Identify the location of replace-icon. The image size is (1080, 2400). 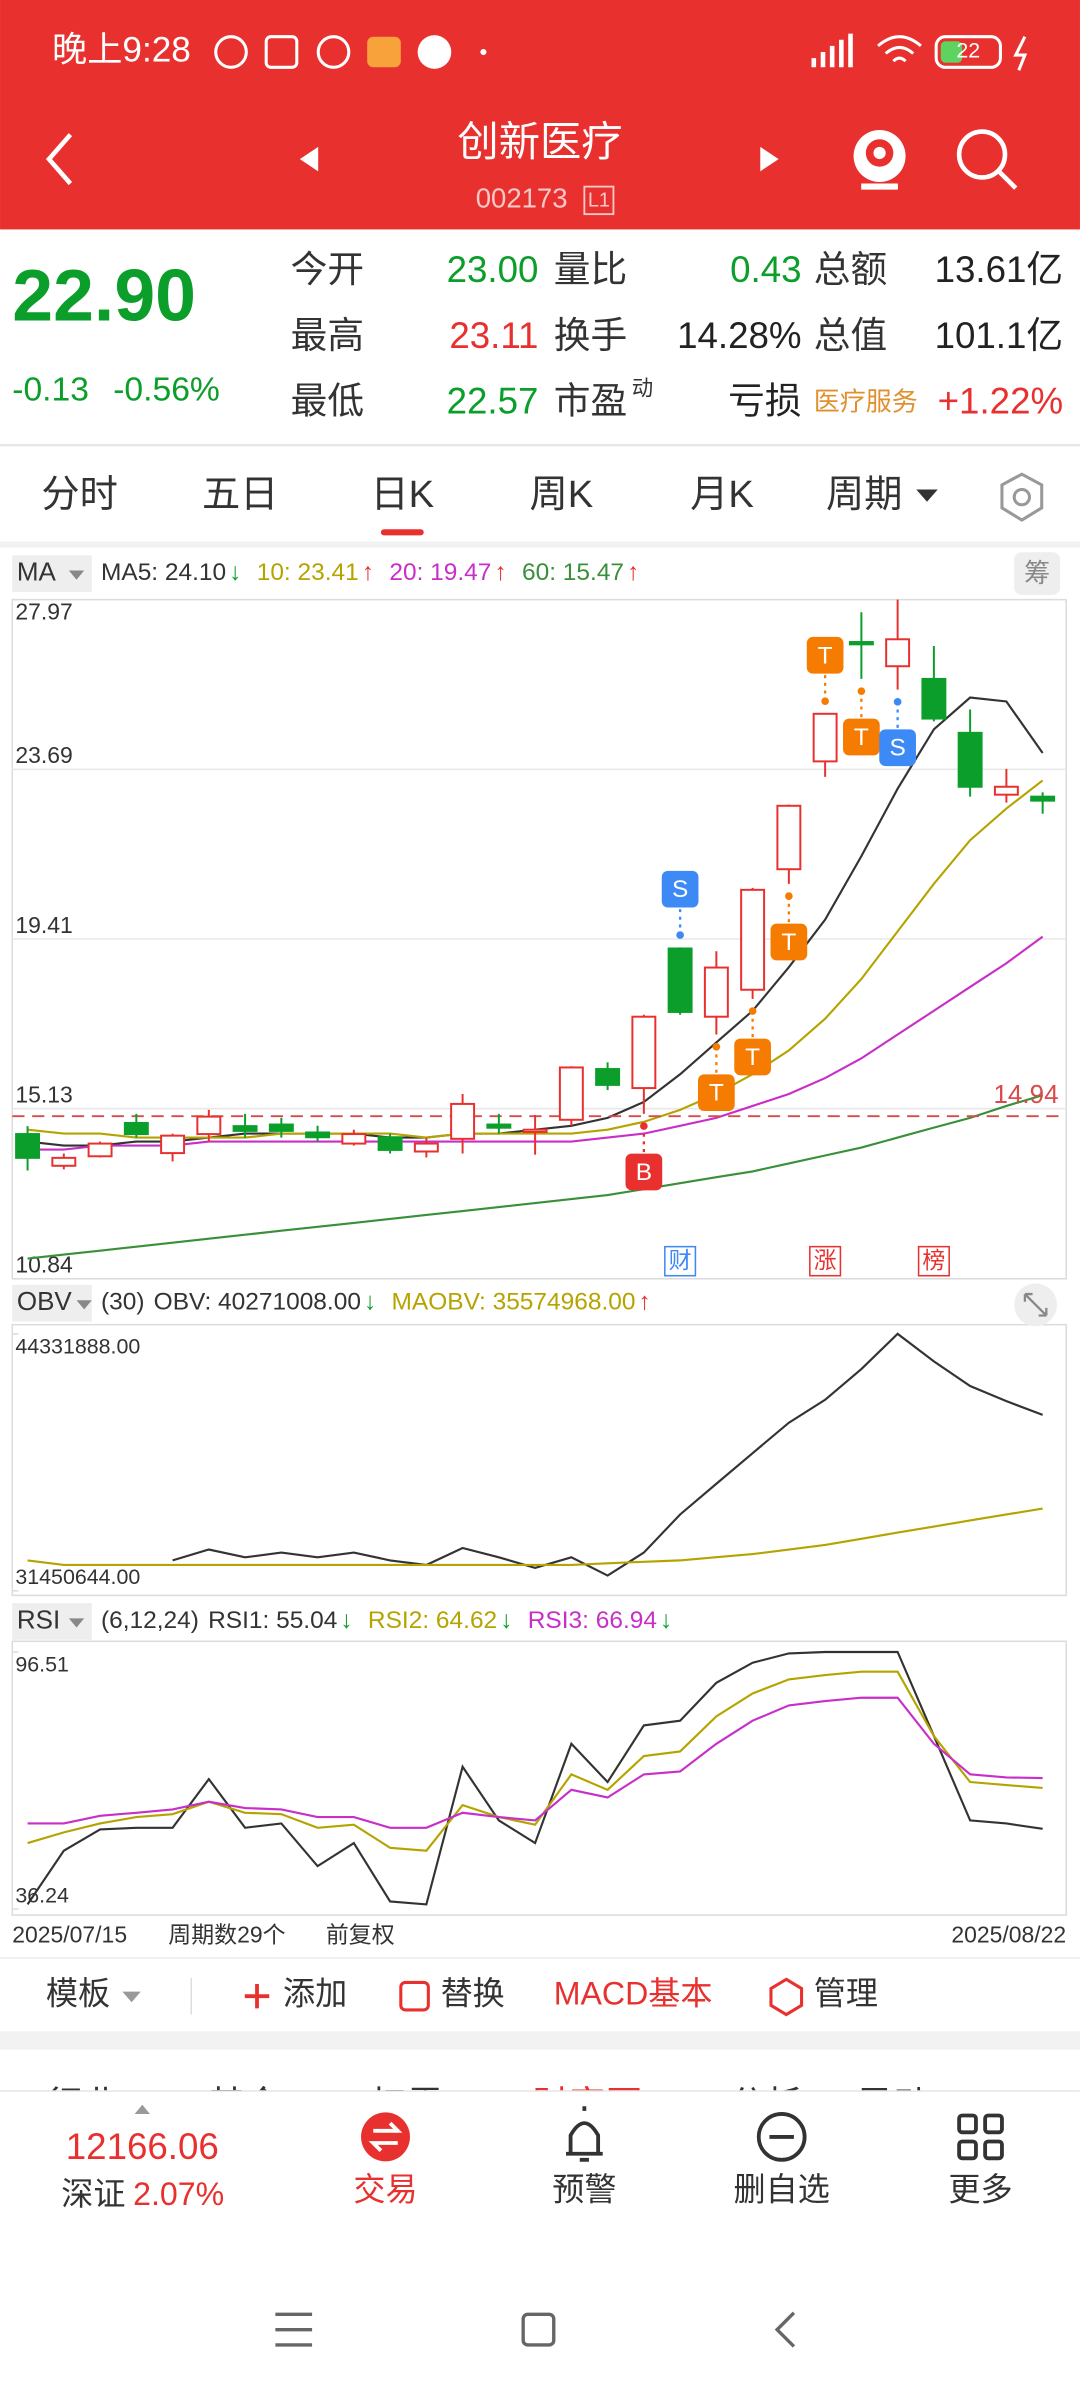
(414, 1996).